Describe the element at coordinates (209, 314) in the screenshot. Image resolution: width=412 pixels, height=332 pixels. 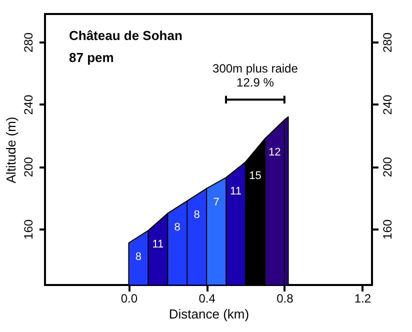
I see `x-axis-title: Distance (km)` at that location.